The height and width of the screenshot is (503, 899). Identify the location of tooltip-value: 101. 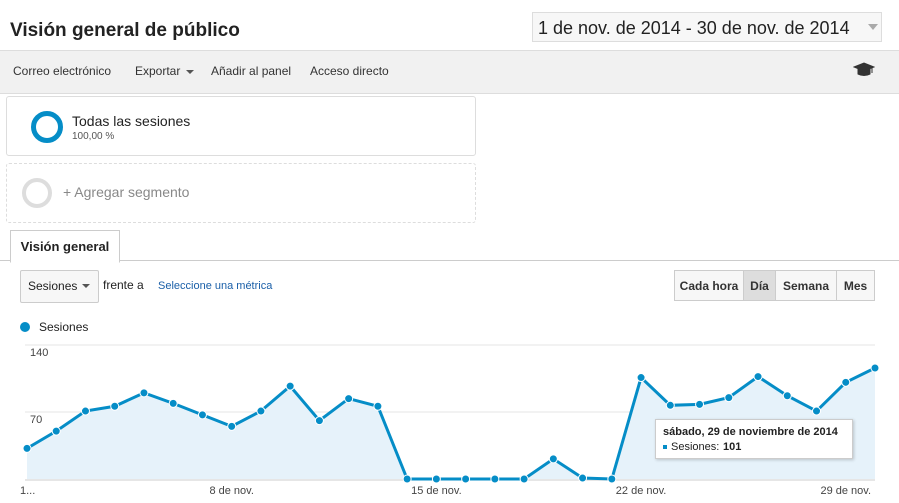
(732, 447).